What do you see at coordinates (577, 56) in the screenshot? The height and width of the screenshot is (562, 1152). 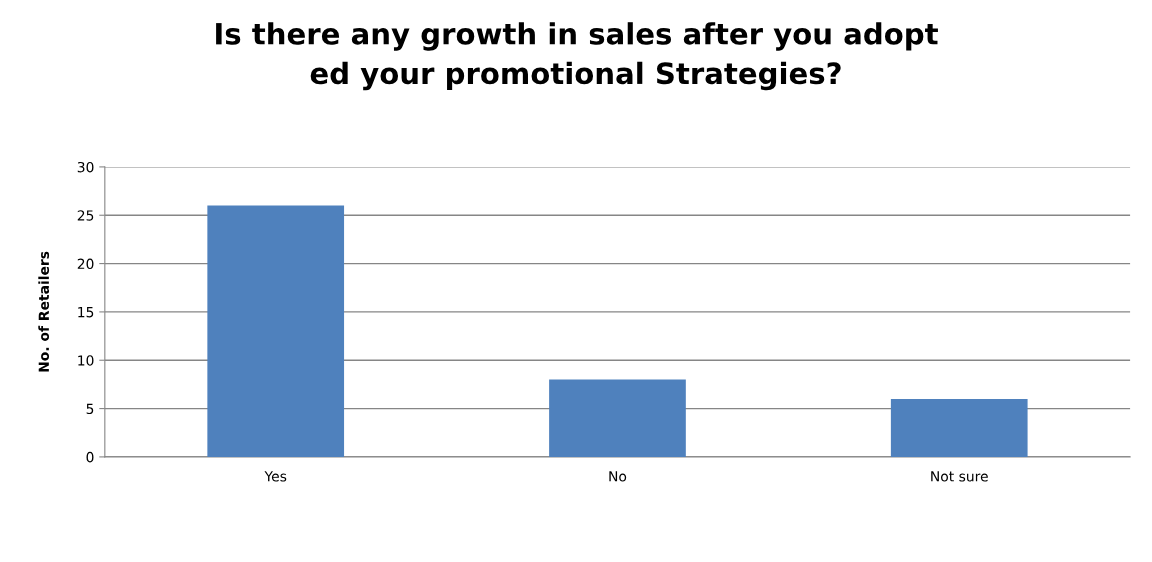 I see `chart-title: Is there any growth in sales after you adopt ed your promotional Strategies?` at bounding box center [577, 56].